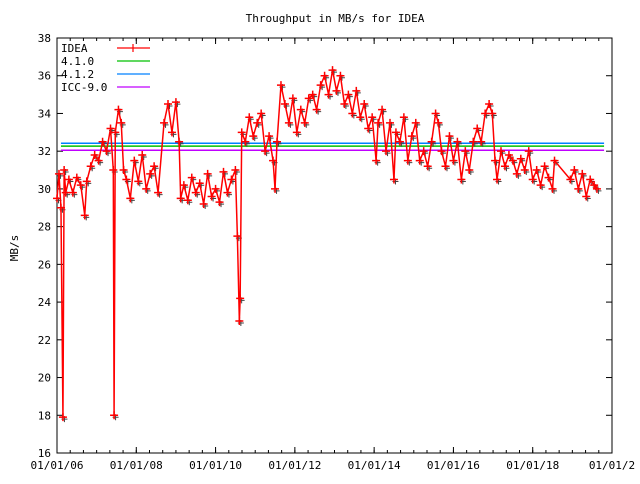 The image size is (640, 484). I want to click on x-tick-label: 01/01/06, so click(57, 465).